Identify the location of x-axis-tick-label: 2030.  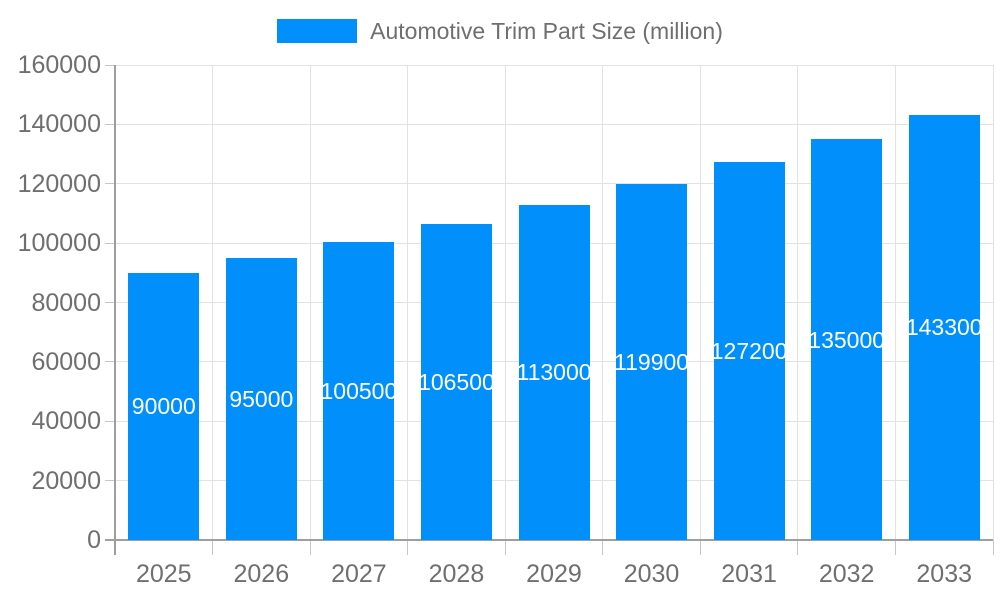
(651, 574).